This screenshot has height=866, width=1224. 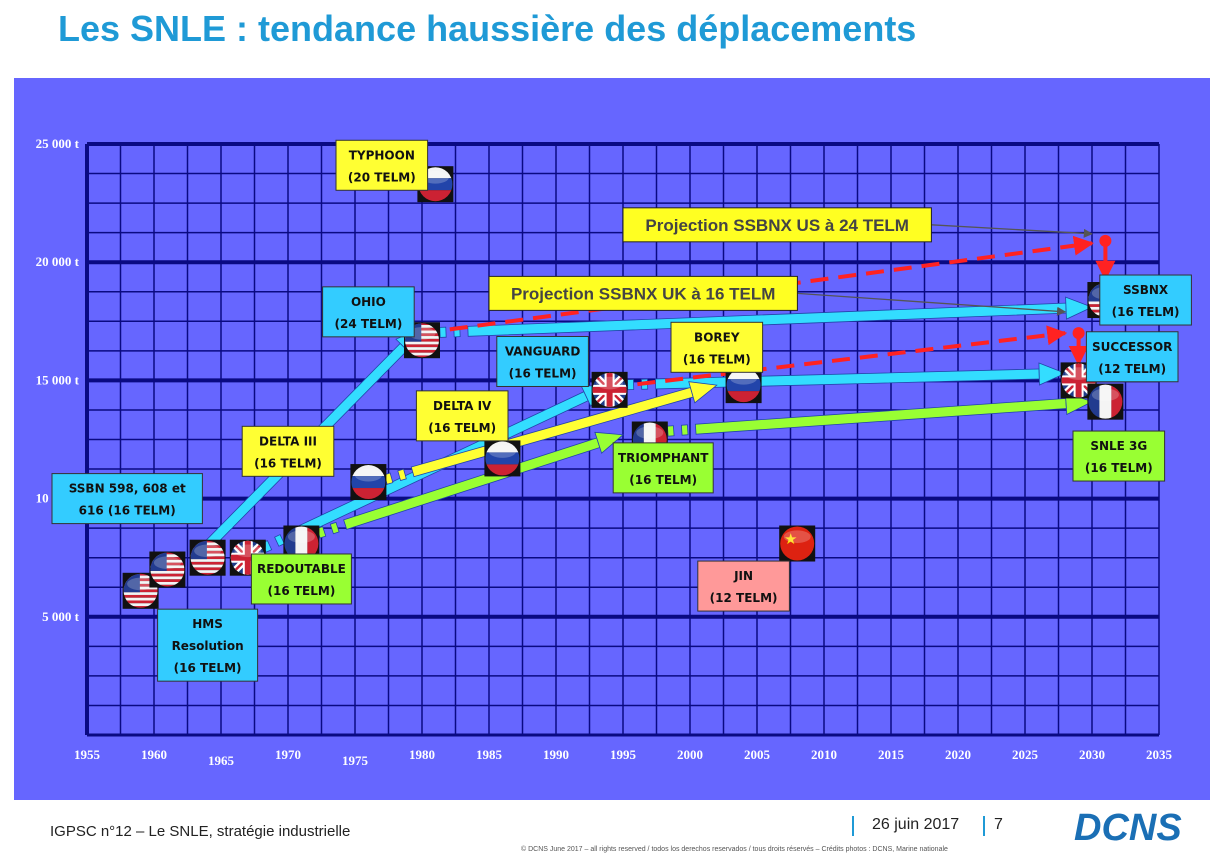 What do you see at coordinates (1025, 754) in the screenshot?
I see `x-tick-label: 2025` at bounding box center [1025, 754].